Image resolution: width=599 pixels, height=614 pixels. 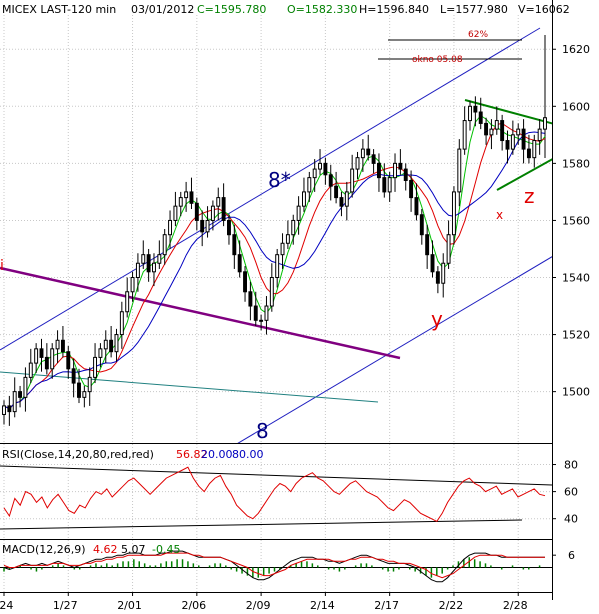 What do you see at coordinates (78, 454) in the screenshot?
I see `rsi-title: RSI(Close,14,20,80,red,red)` at bounding box center [78, 454].